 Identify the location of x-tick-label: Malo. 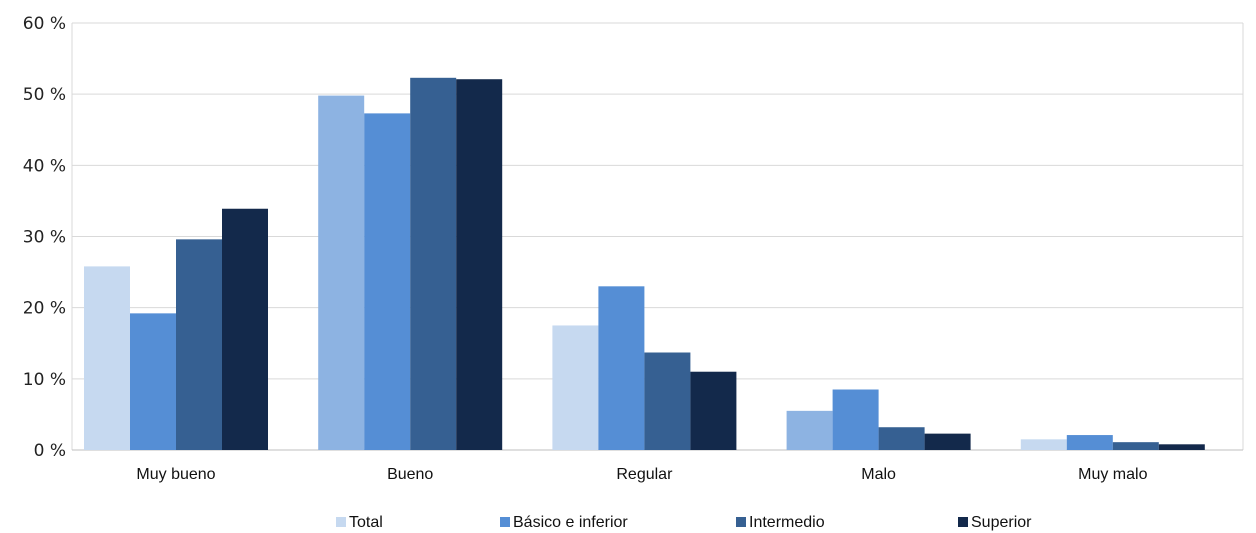
(878, 474).